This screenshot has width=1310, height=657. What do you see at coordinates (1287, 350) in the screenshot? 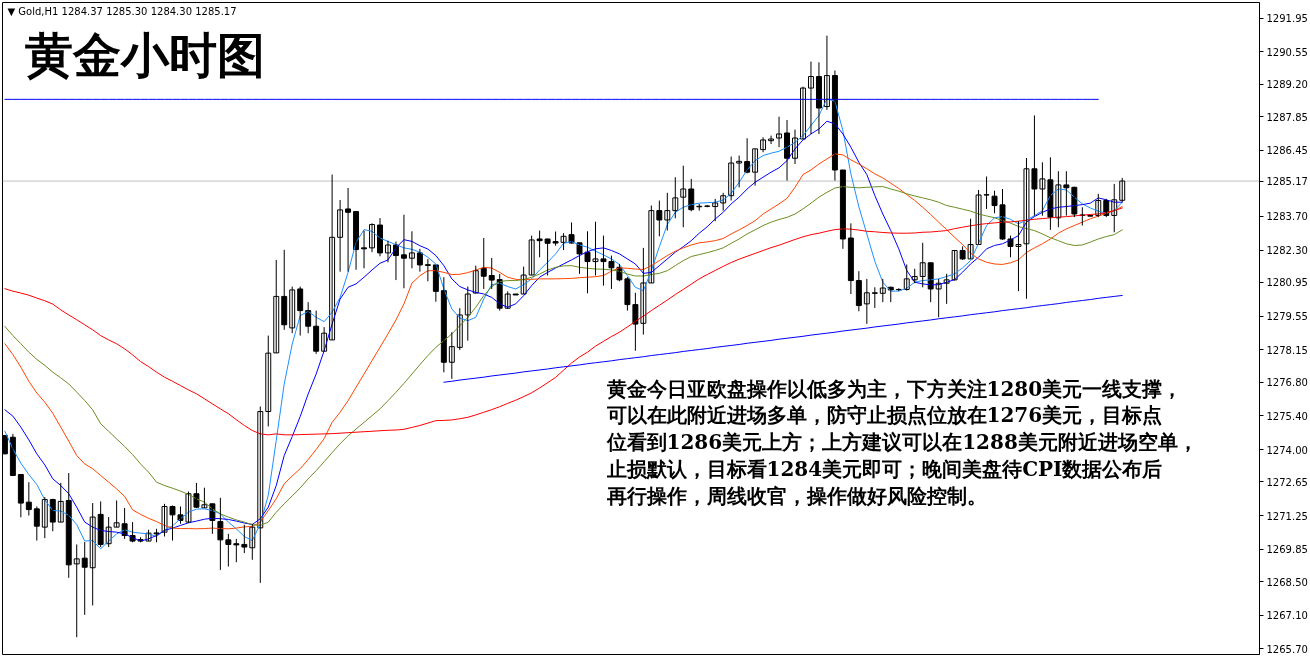
I see `y-tick-label: 1278.15` at bounding box center [1287, 350].